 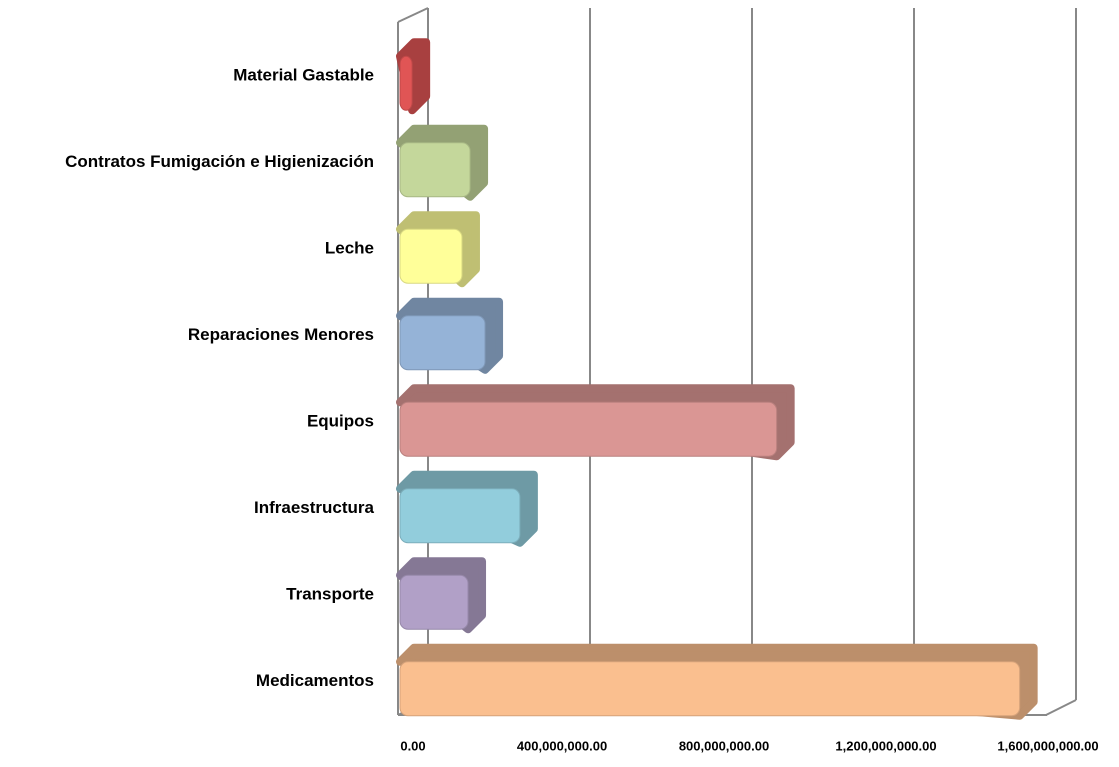 What do you see at coordinates (349, 248) in the screenshot?
I see `y-tick-label: Leche` at bounding box center [349, 248].